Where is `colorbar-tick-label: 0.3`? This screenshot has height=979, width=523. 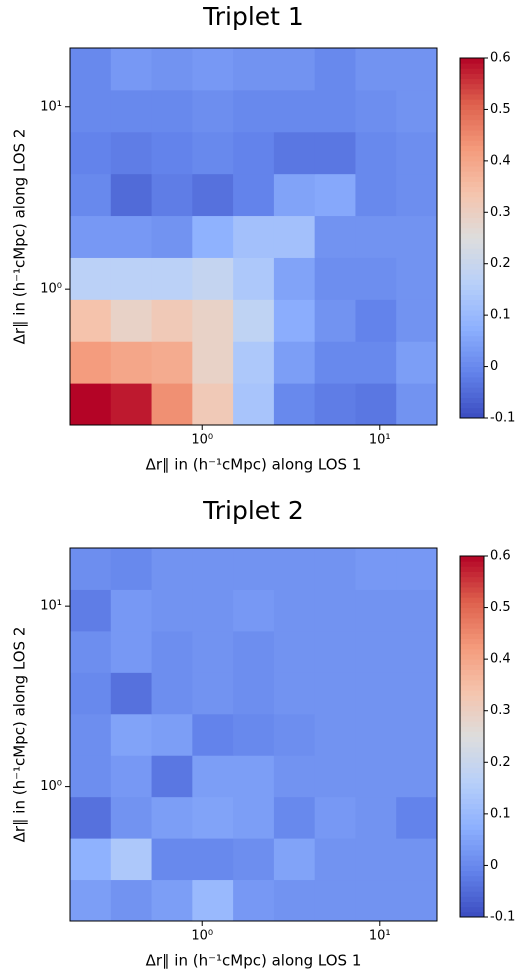
colorbar-tick-label: 0.3 is located at coordinates (500, 212).